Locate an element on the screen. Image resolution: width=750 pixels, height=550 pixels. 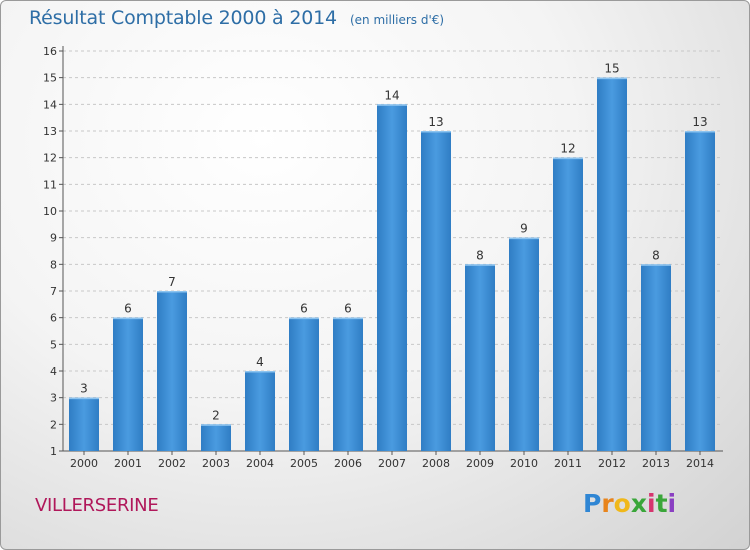
x-tick-label: 2001 is located at coordinates (128, 463).